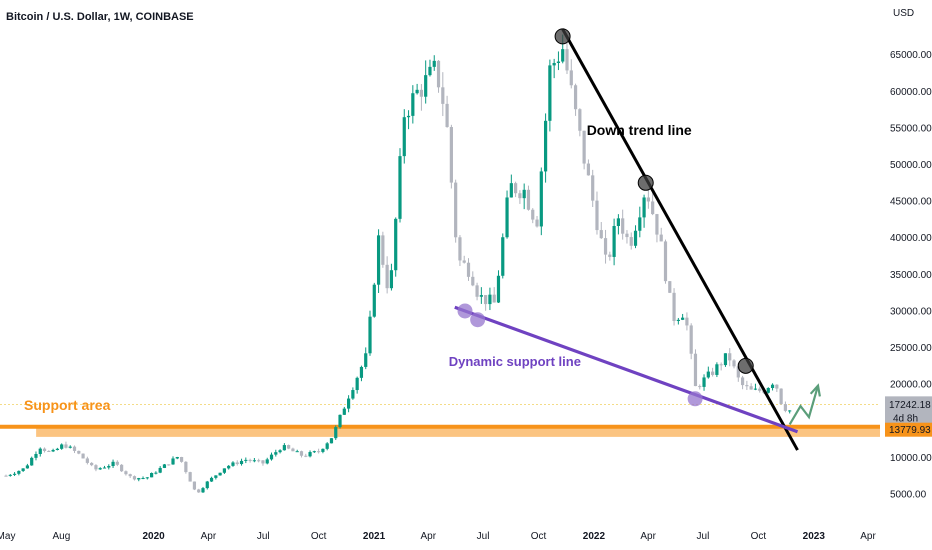  I want to click on time-tick-label: Jul, so click(483, 536).